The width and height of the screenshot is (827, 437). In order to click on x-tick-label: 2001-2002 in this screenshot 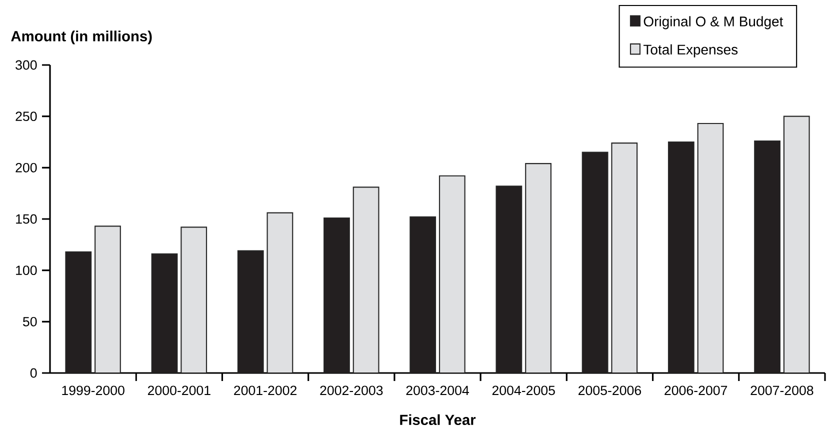, I will do `click(265, 391)`.